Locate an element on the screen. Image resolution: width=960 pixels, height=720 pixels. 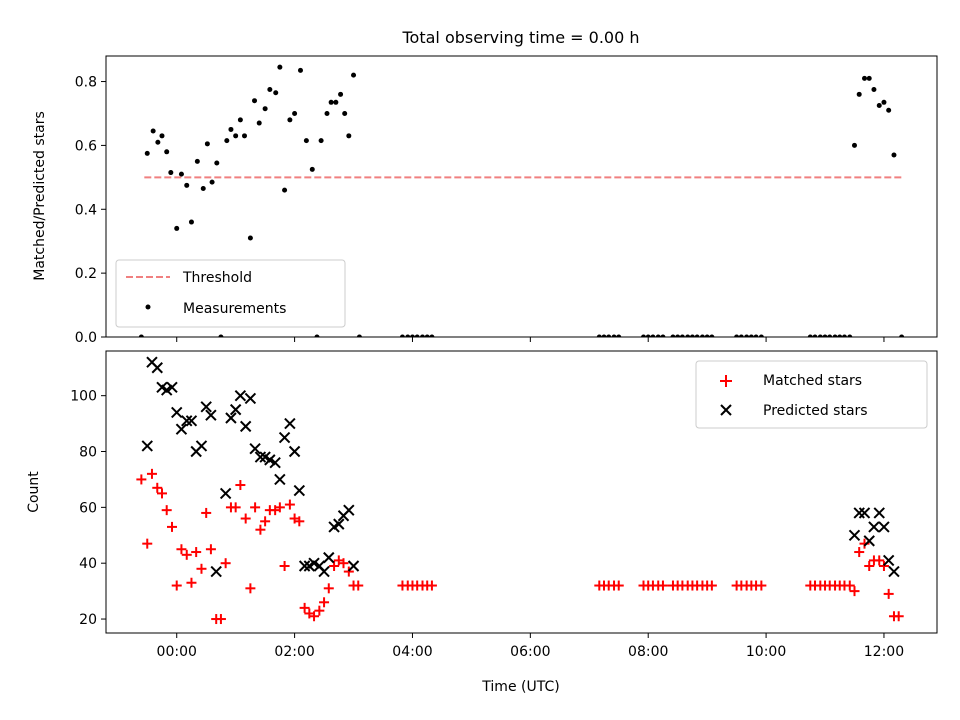
y-tick-label: 80 is located at coordinates (88, 453).